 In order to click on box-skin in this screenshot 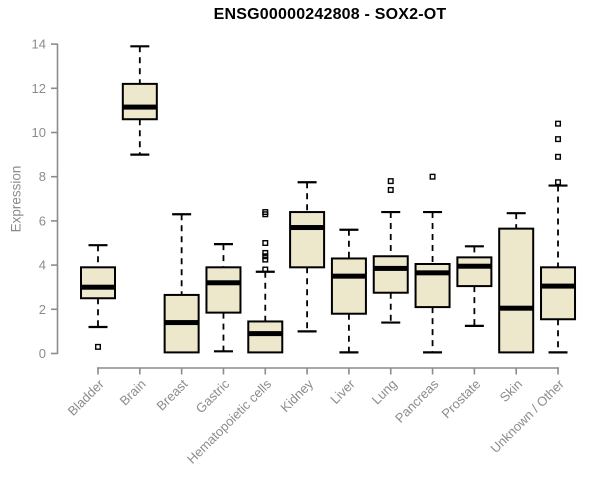, I will do `click(516, 283)`.